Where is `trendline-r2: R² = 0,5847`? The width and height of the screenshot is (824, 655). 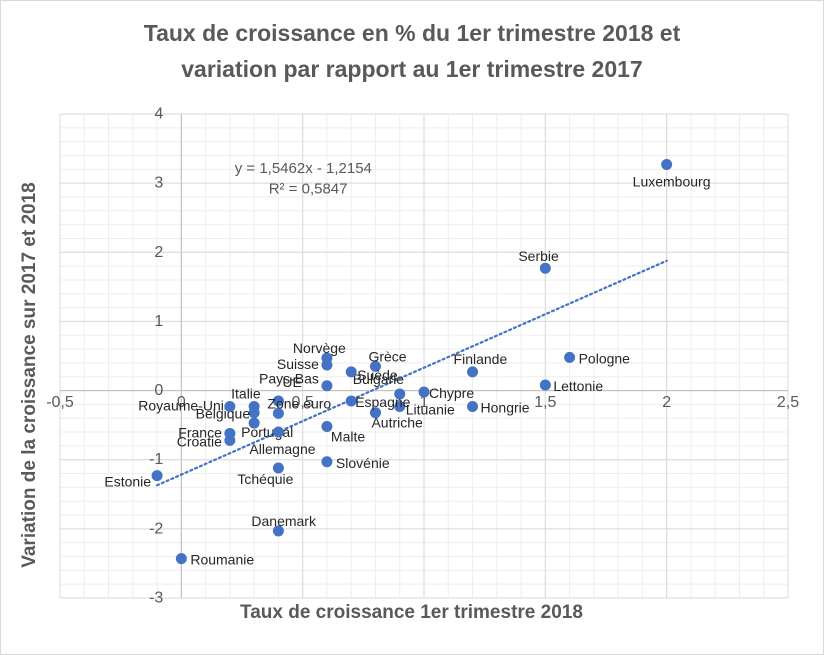
trendline-r2: R² = 0,5847 is located at coordinates (308, 189).